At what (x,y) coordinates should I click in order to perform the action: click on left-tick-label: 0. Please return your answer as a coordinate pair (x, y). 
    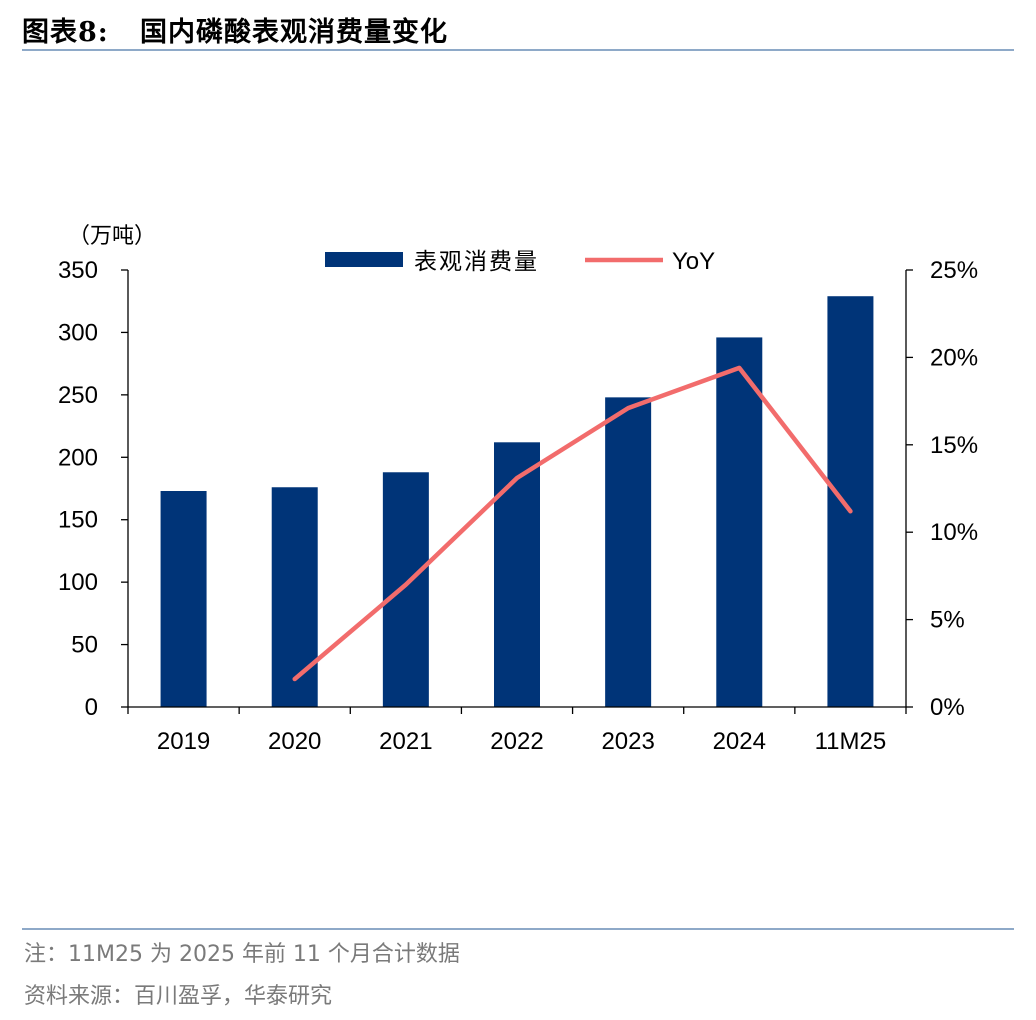
    Looking at the image, I should click on (91, 707).